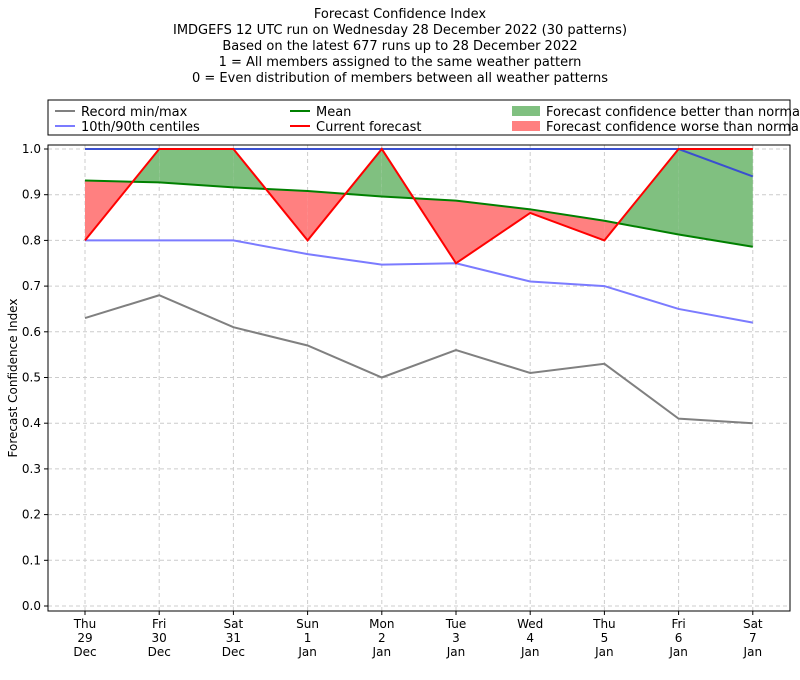  I want to click on y-tick-label: 0.0, so click(31, 606).